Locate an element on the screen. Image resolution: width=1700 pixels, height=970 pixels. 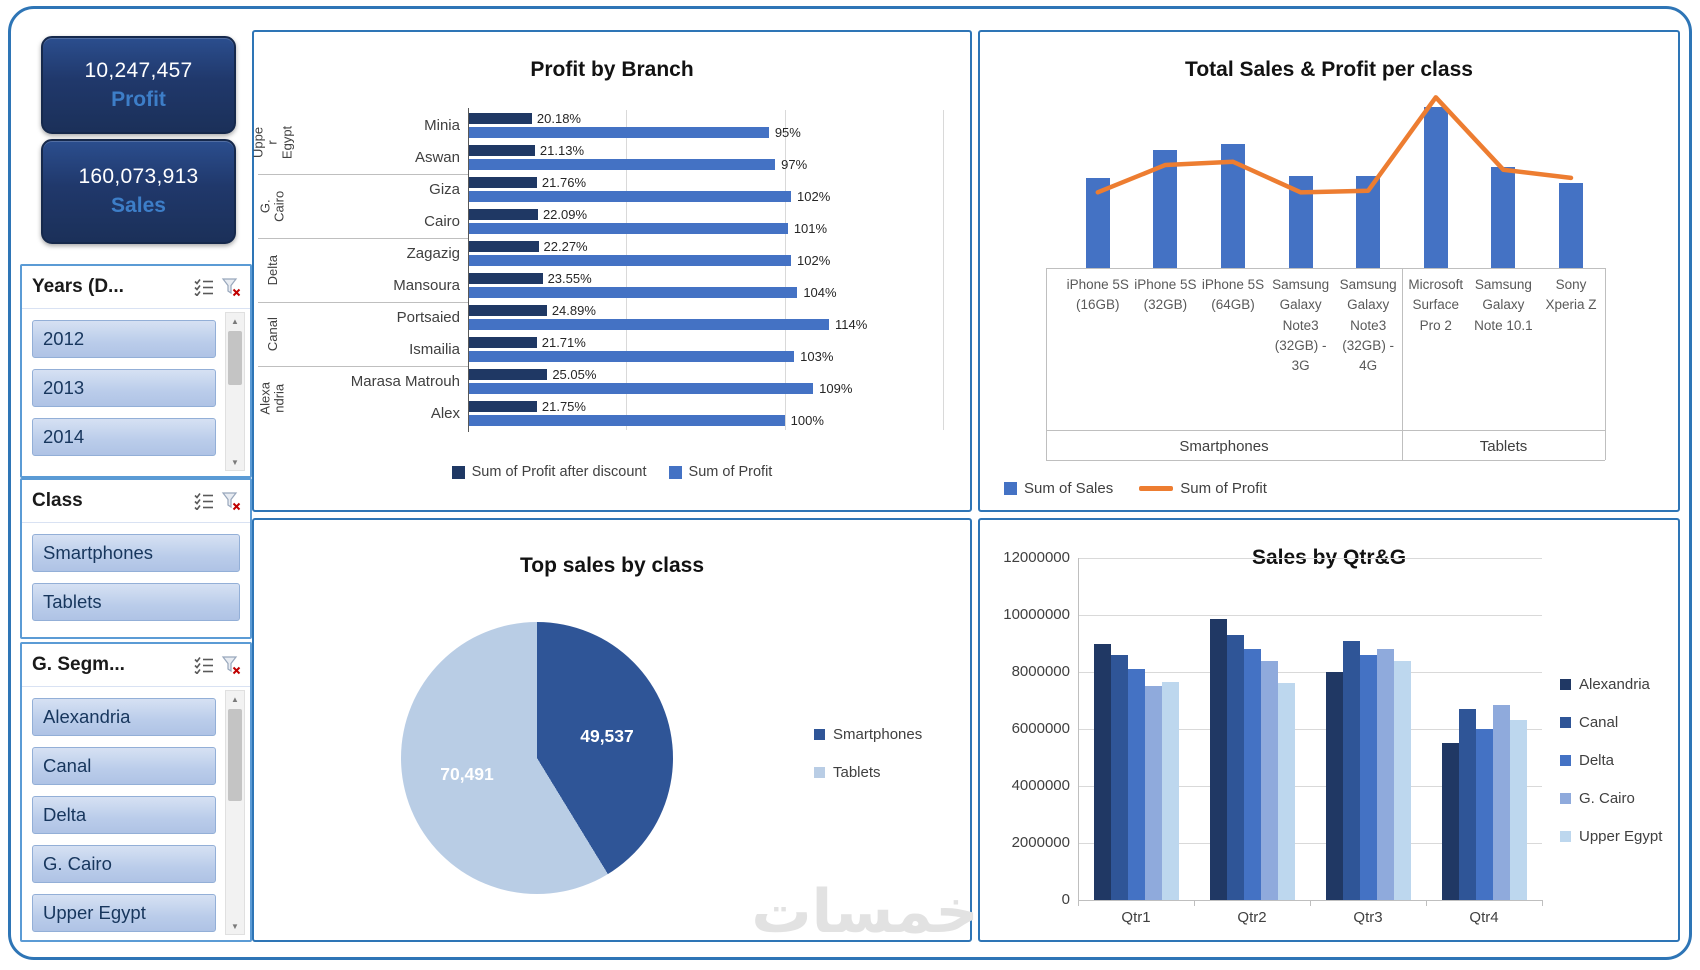
bar-canal is located at coordinates (1235, 767).